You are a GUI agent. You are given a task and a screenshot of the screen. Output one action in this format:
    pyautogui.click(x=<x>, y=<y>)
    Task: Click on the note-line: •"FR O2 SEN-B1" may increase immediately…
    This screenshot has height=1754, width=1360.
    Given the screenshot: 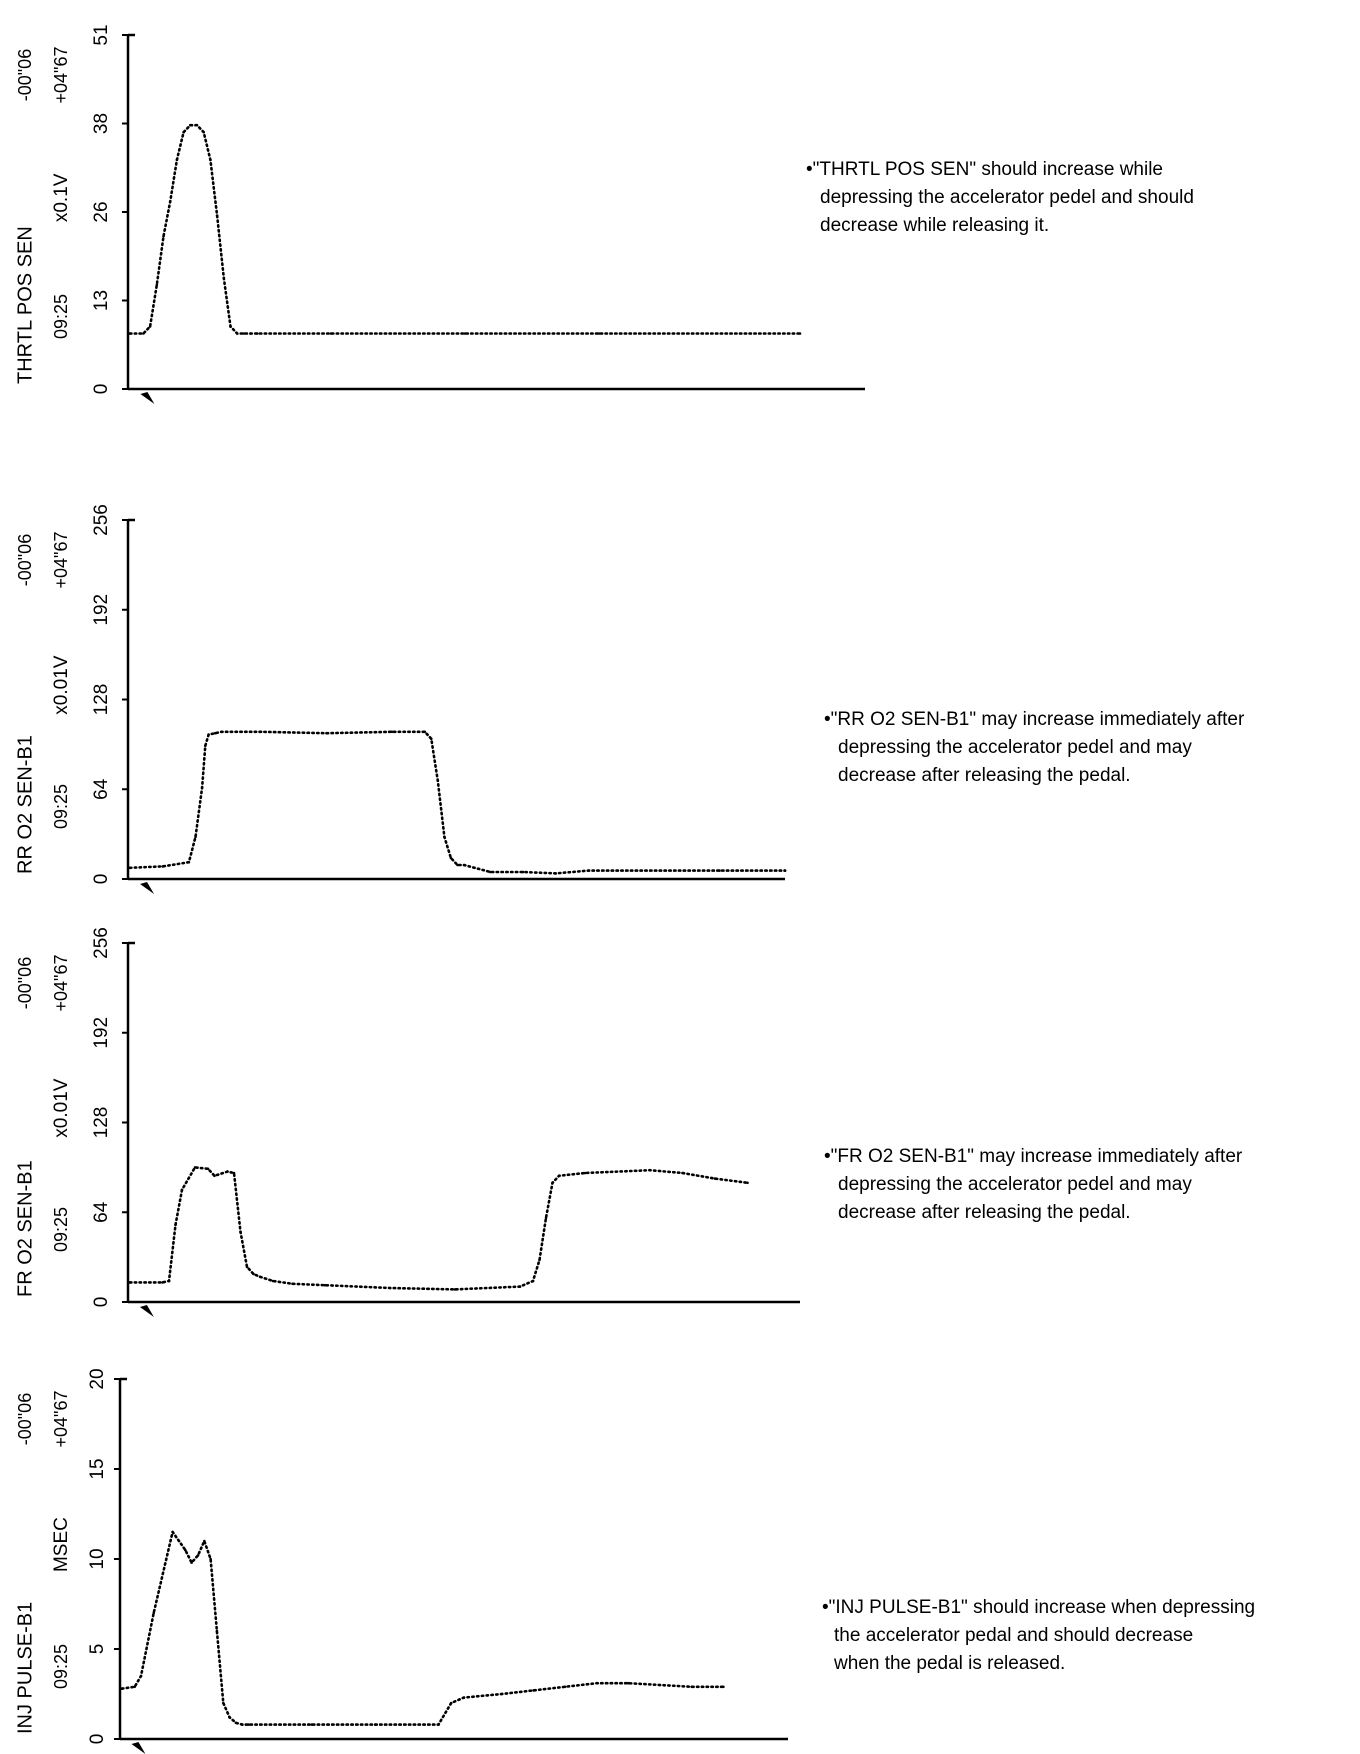 What is the action you would take?
    pyautogui.click(x=1033, y=1156)
    